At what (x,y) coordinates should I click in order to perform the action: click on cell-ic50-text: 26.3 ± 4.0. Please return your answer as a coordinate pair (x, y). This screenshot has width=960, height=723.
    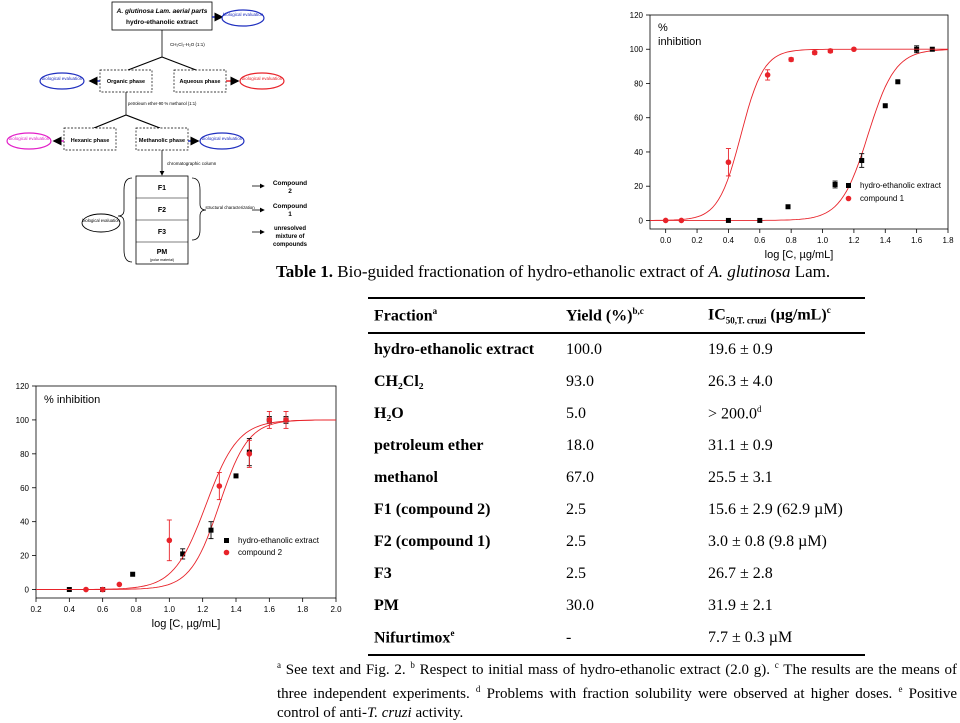
    Looking at the image, I should click on (740, 381).